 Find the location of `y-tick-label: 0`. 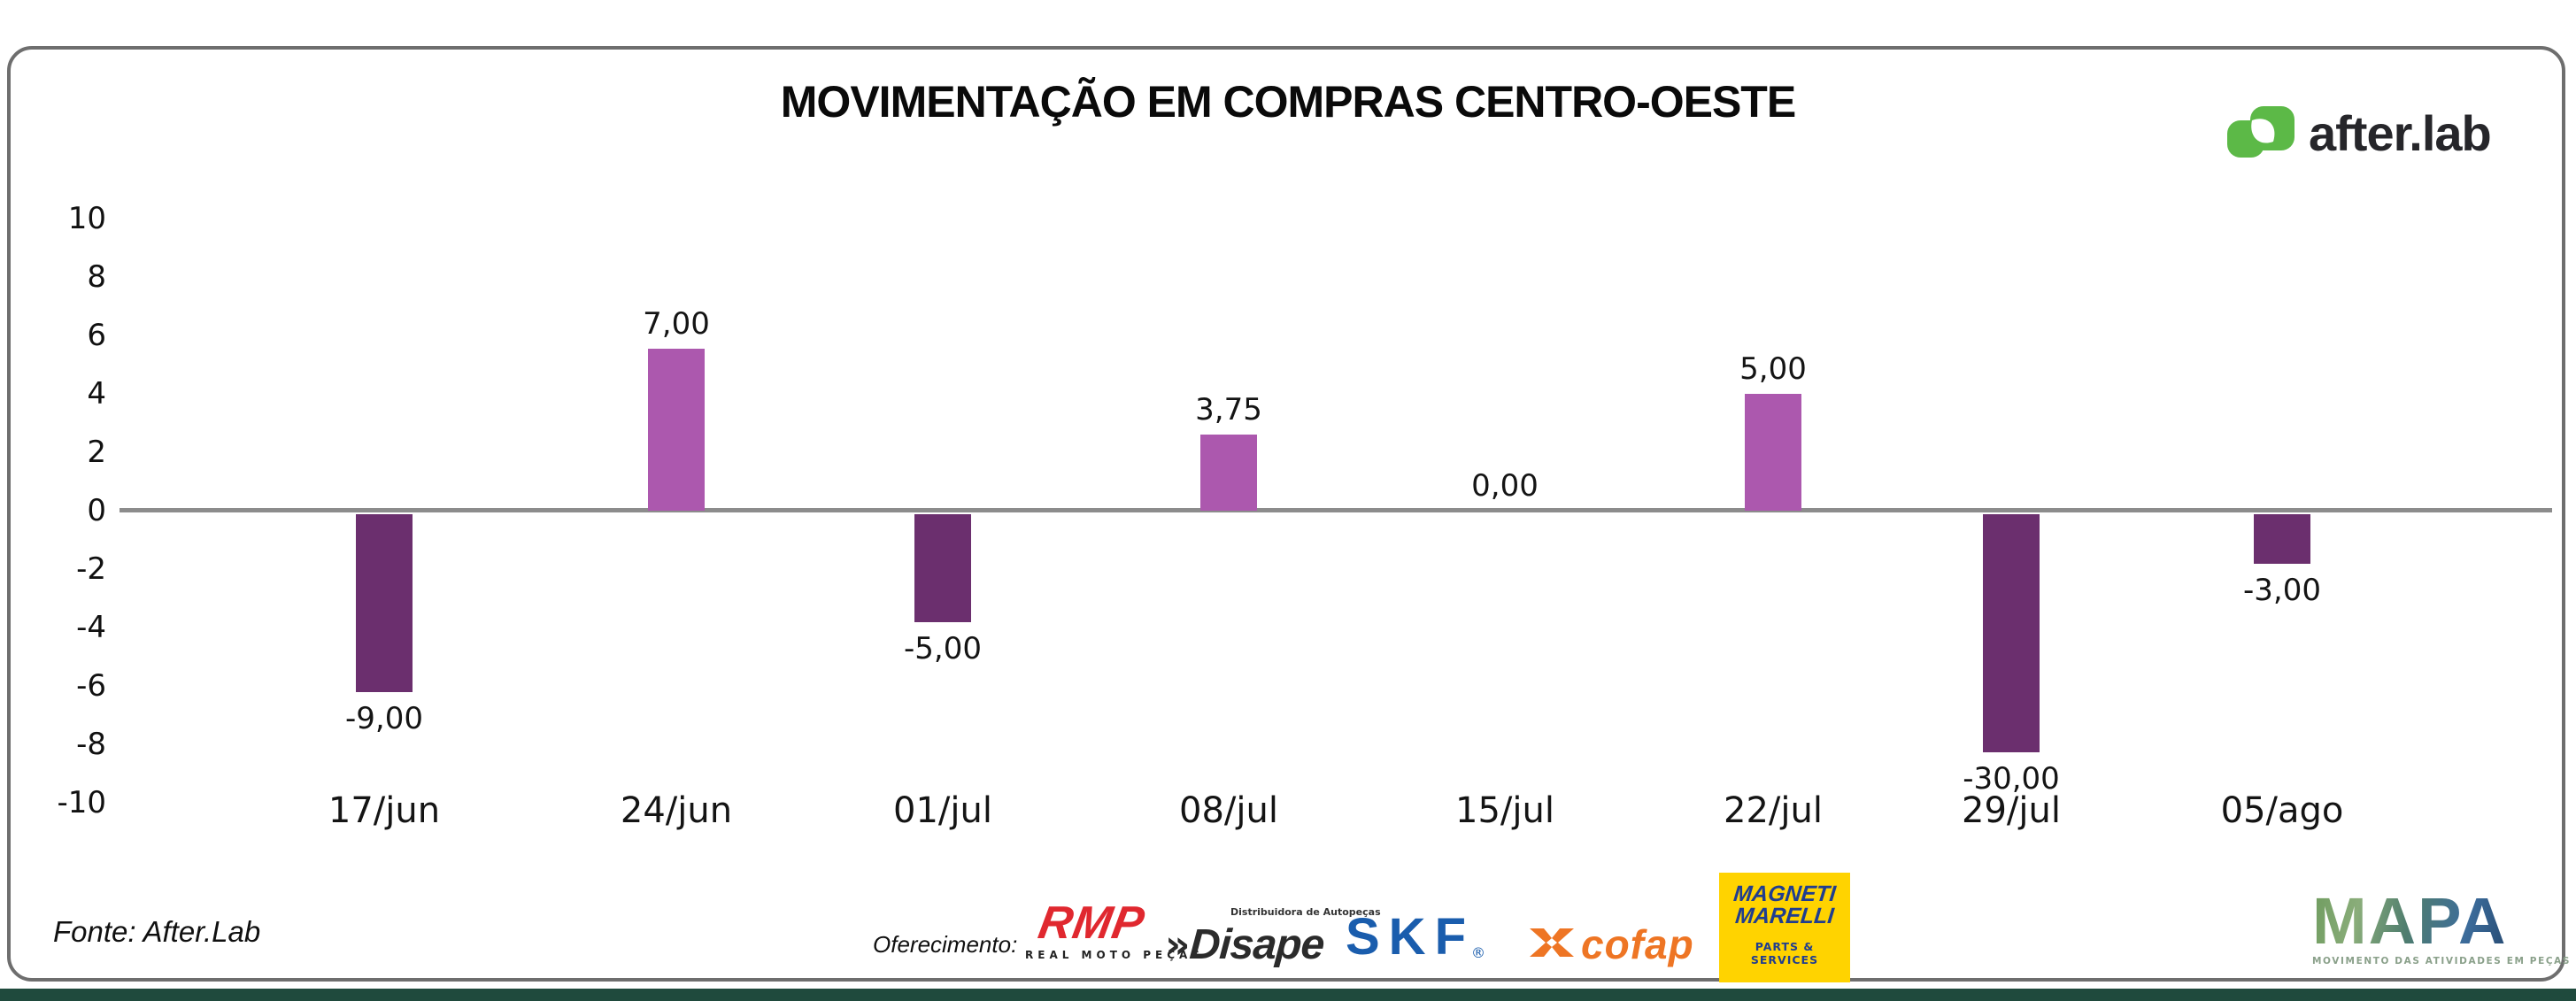

y-tick-label: 0 is located at coordinates (96, 510).